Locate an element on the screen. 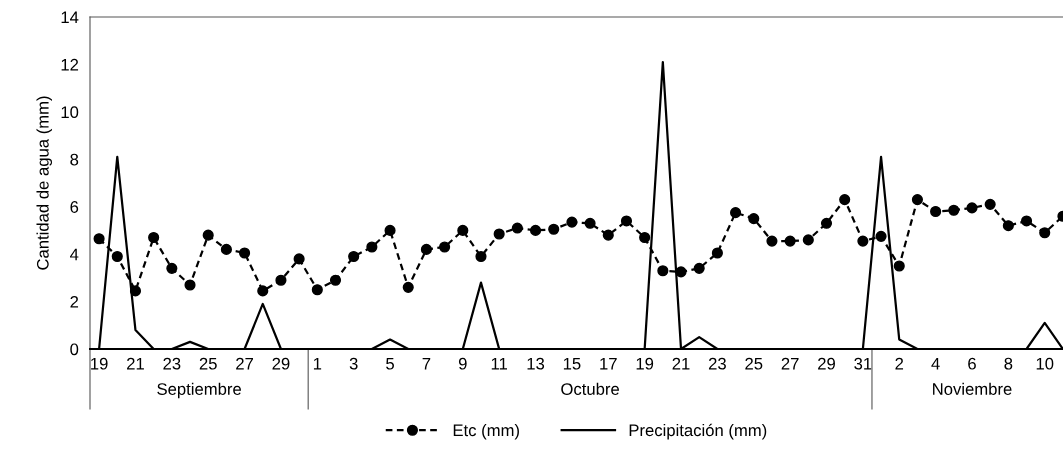 Image resolution: width=1063 pixels, height=474 pixels. y-tick-label: 12 is located at coordinates (70, 64).